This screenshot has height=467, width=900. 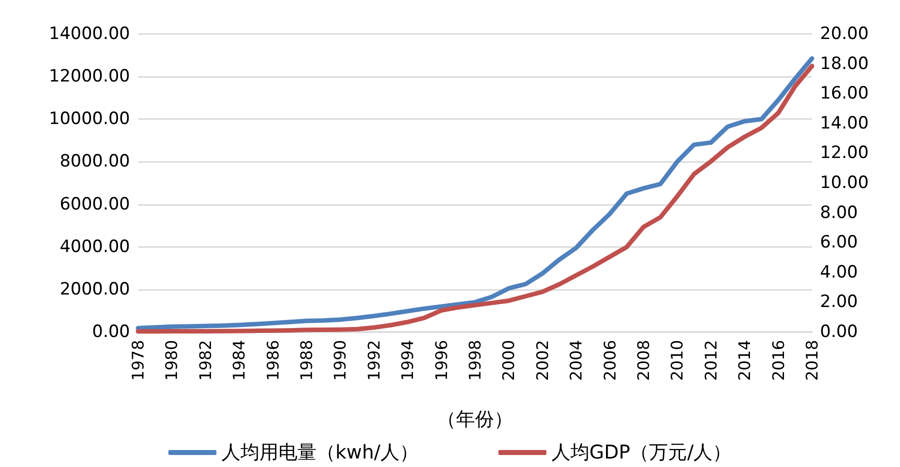 What do you see at coordinates (111, 332) in the screenshot?
I see `y-tick-label: 0.00` at bounding box center [111, 332].